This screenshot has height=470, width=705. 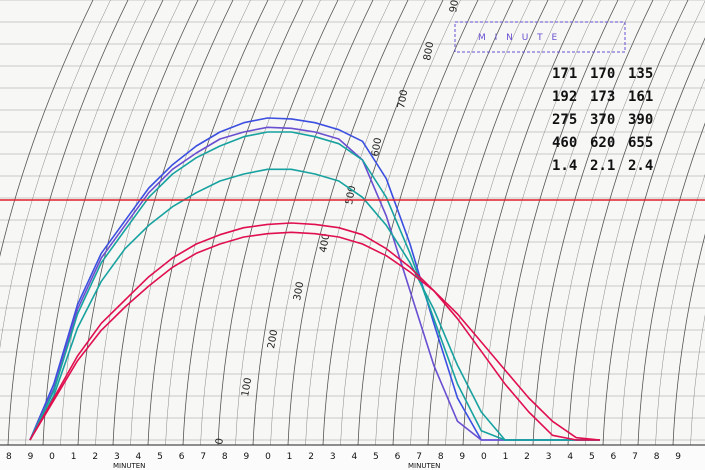 What do you see at coordinates (602, 166) in the screenshot?
I see `handwritten-cell: 2.1` at bounding box center [602, 166].